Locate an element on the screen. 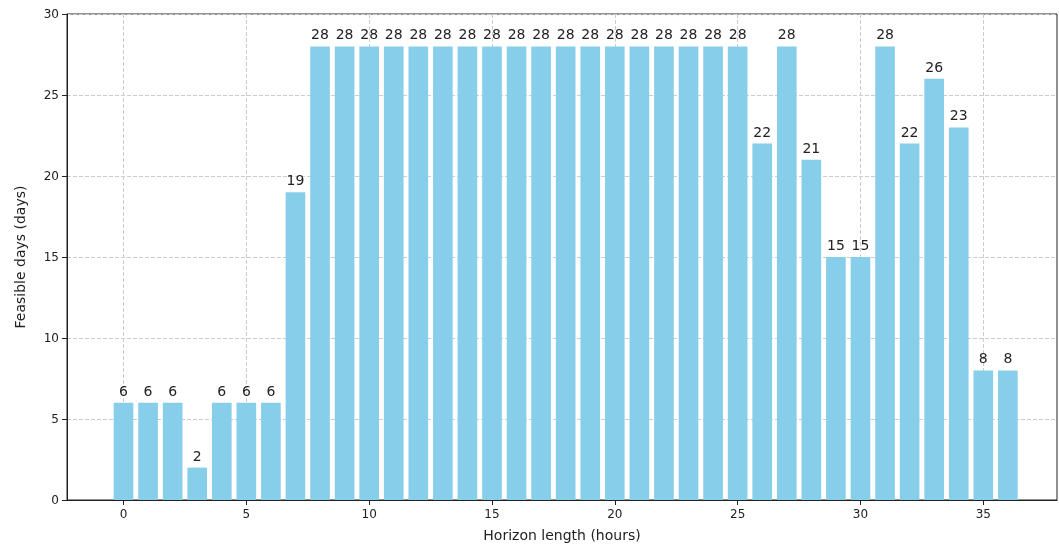 The width and height of the screenshot is (1059, 554). x-tick-label: 25 is located at coordinates (738, 514).